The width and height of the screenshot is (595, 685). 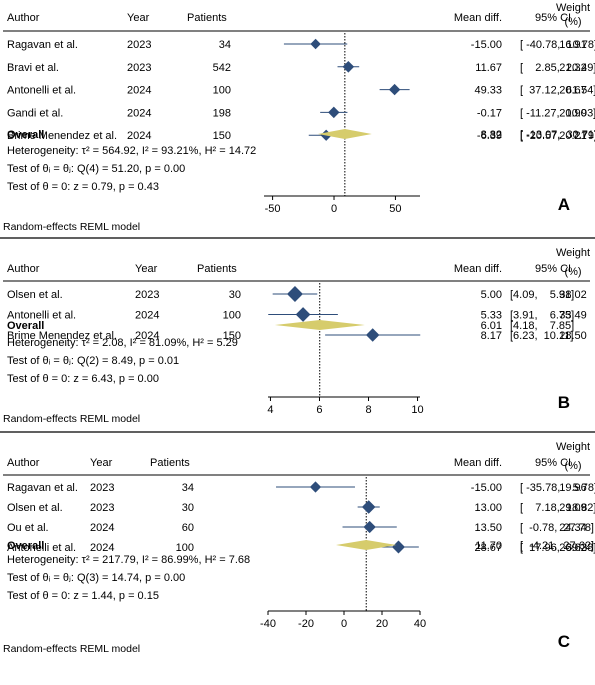 I want to click on study-patients: 60, so click(x=188, y=528).